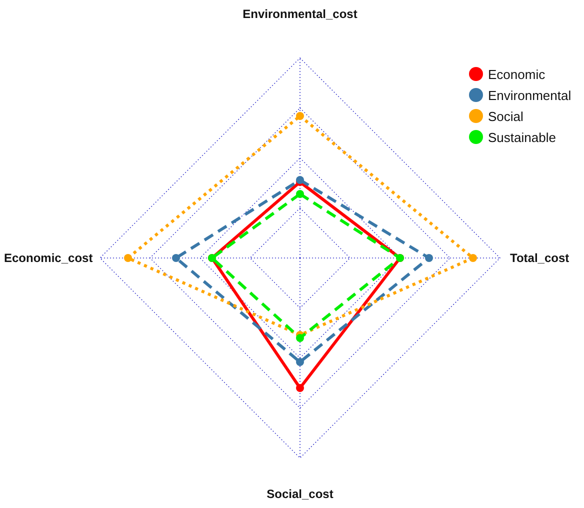  What do you see at coordinates (506, 116) in the screenshot?
I see `legend-label: Social` at bounding box center [506, 116].